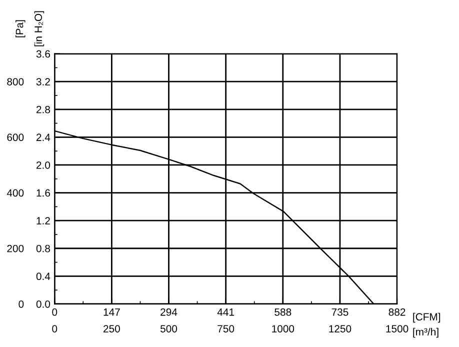 The image size is (459, 347). What do you see at coordinates (43, 220) in the screenshot?
I see `y-tick-label: 1.2` at bounding box center [43, 220].